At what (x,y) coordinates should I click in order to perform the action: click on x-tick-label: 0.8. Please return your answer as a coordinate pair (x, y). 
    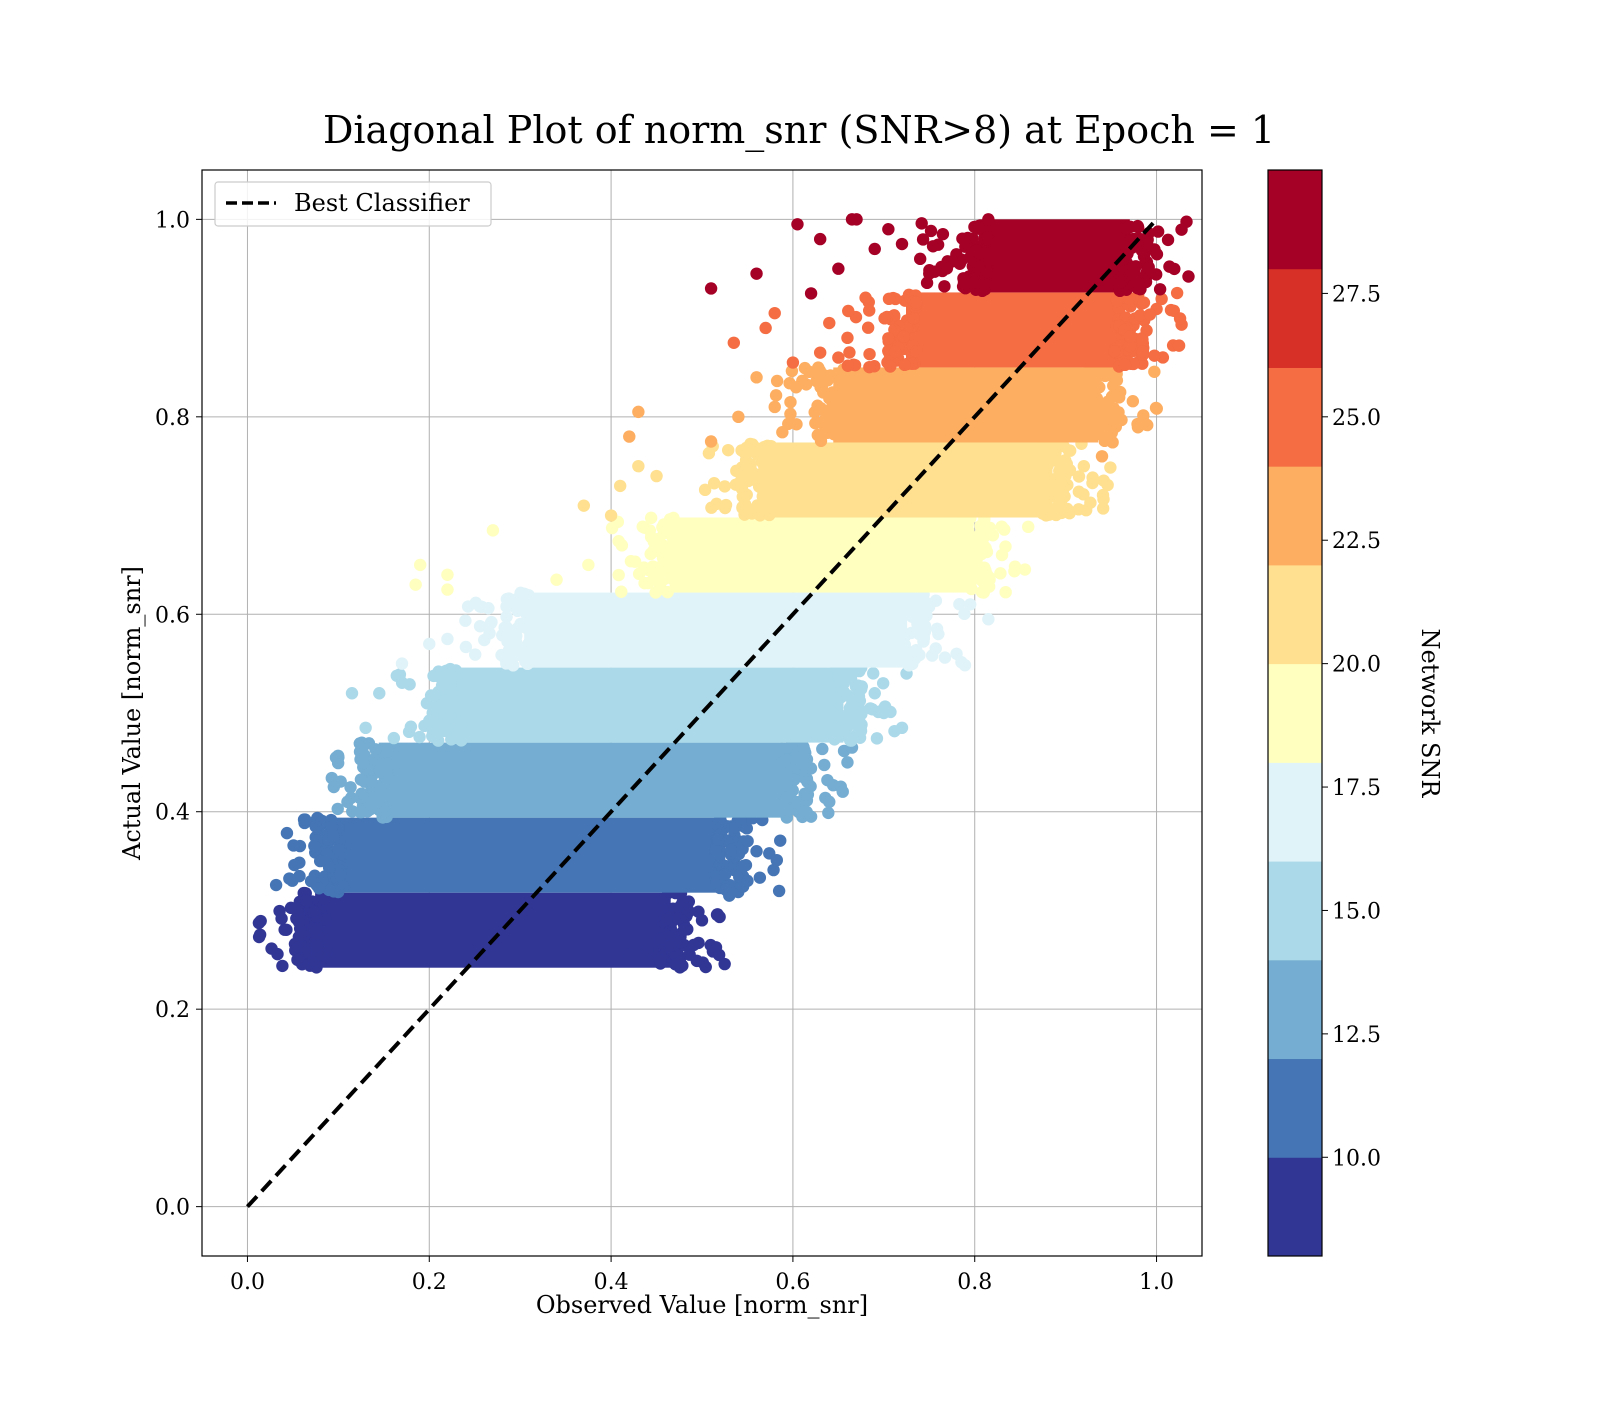
    Looking at the image, I should click on (974, 1282).